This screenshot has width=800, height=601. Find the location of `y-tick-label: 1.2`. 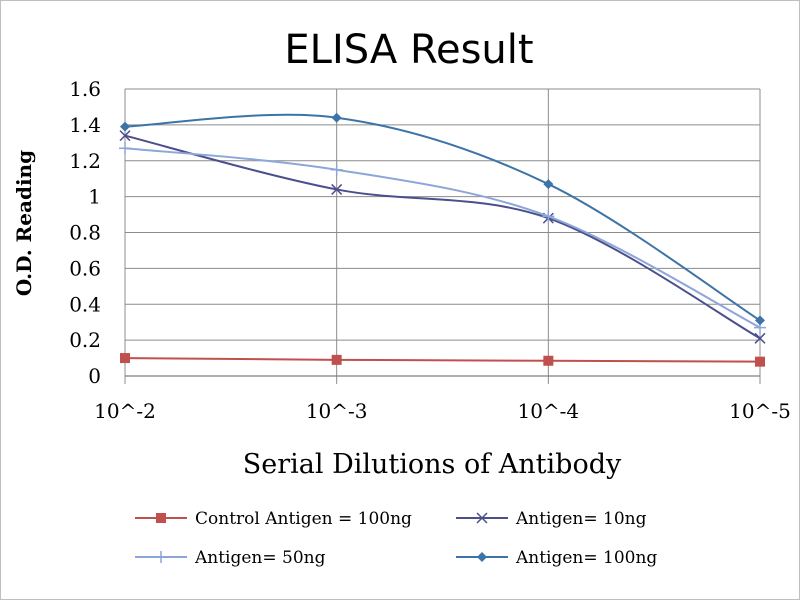

y-tick-label: 1.2 is located at coordinates (85, 161).